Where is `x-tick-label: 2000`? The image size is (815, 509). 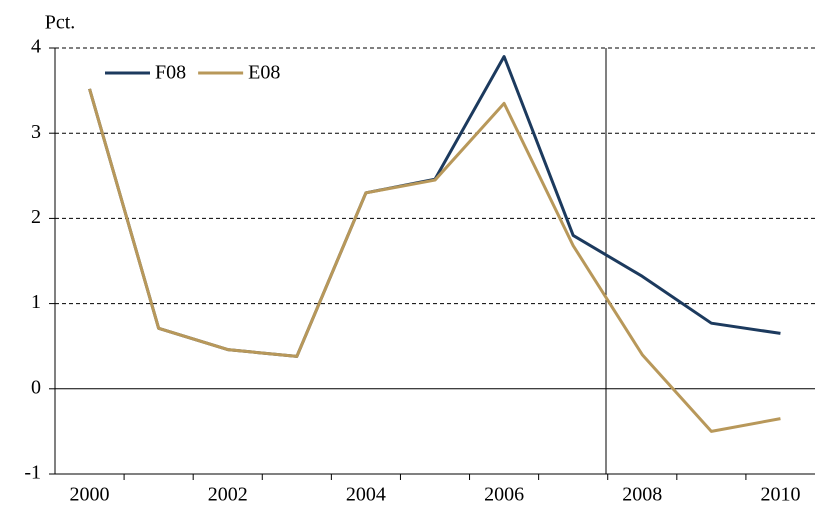 x-tick-label: 2000 is located at coordinates (90, 495).